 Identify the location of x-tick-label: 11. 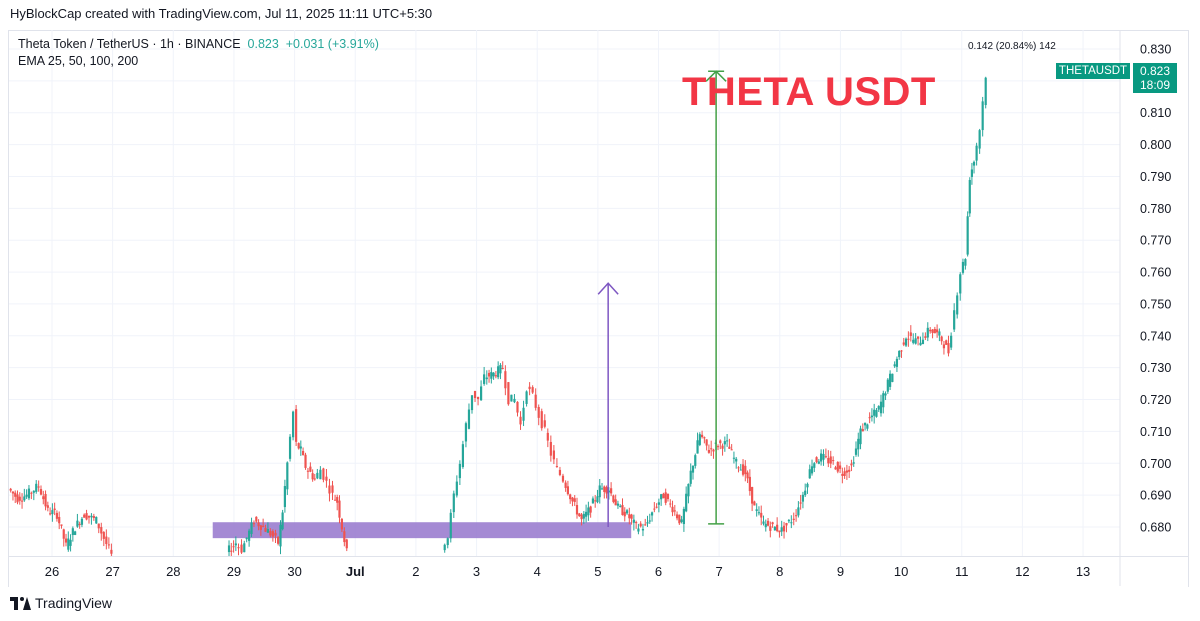
(962, 571).